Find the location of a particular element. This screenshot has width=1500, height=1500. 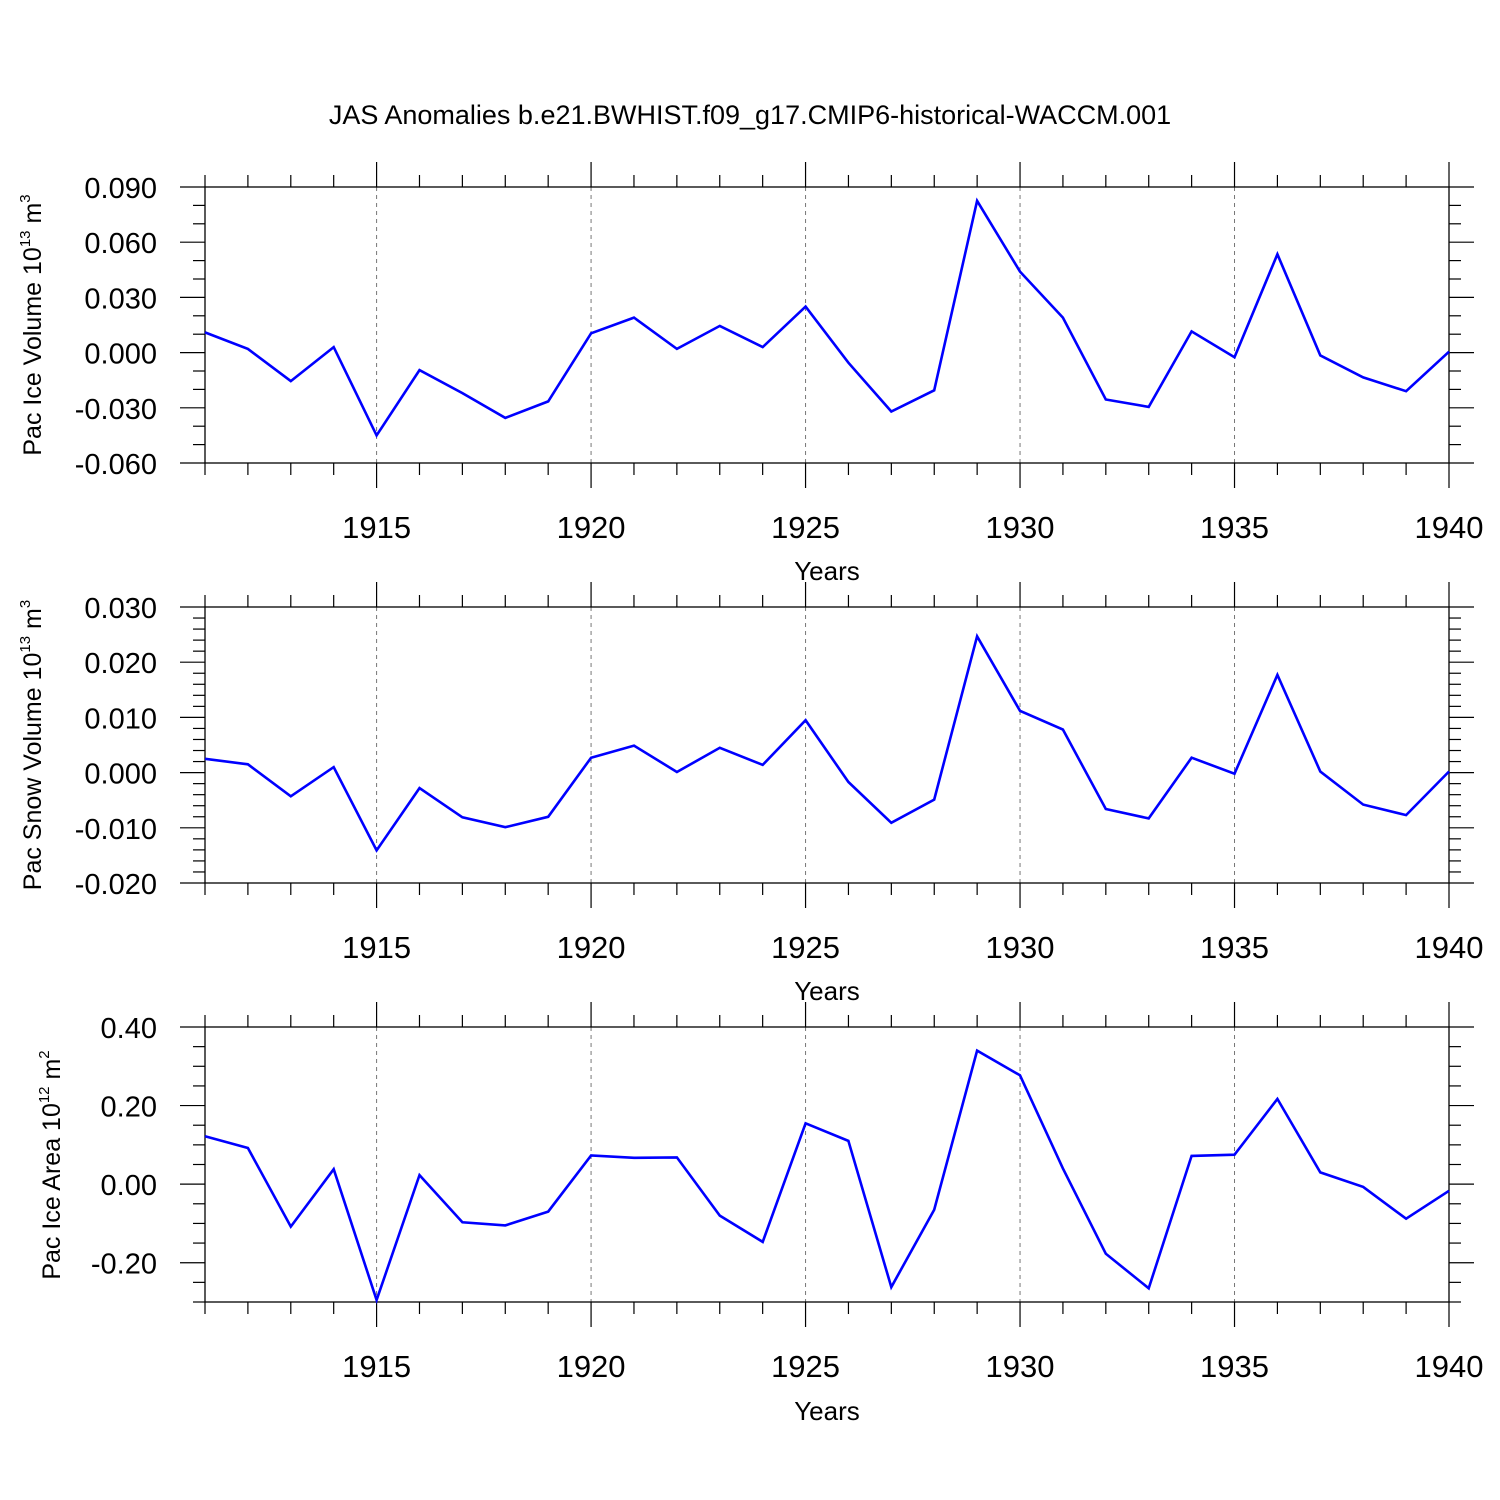

xlabel-ice-area: Years is located at coordinates (827, 1411).